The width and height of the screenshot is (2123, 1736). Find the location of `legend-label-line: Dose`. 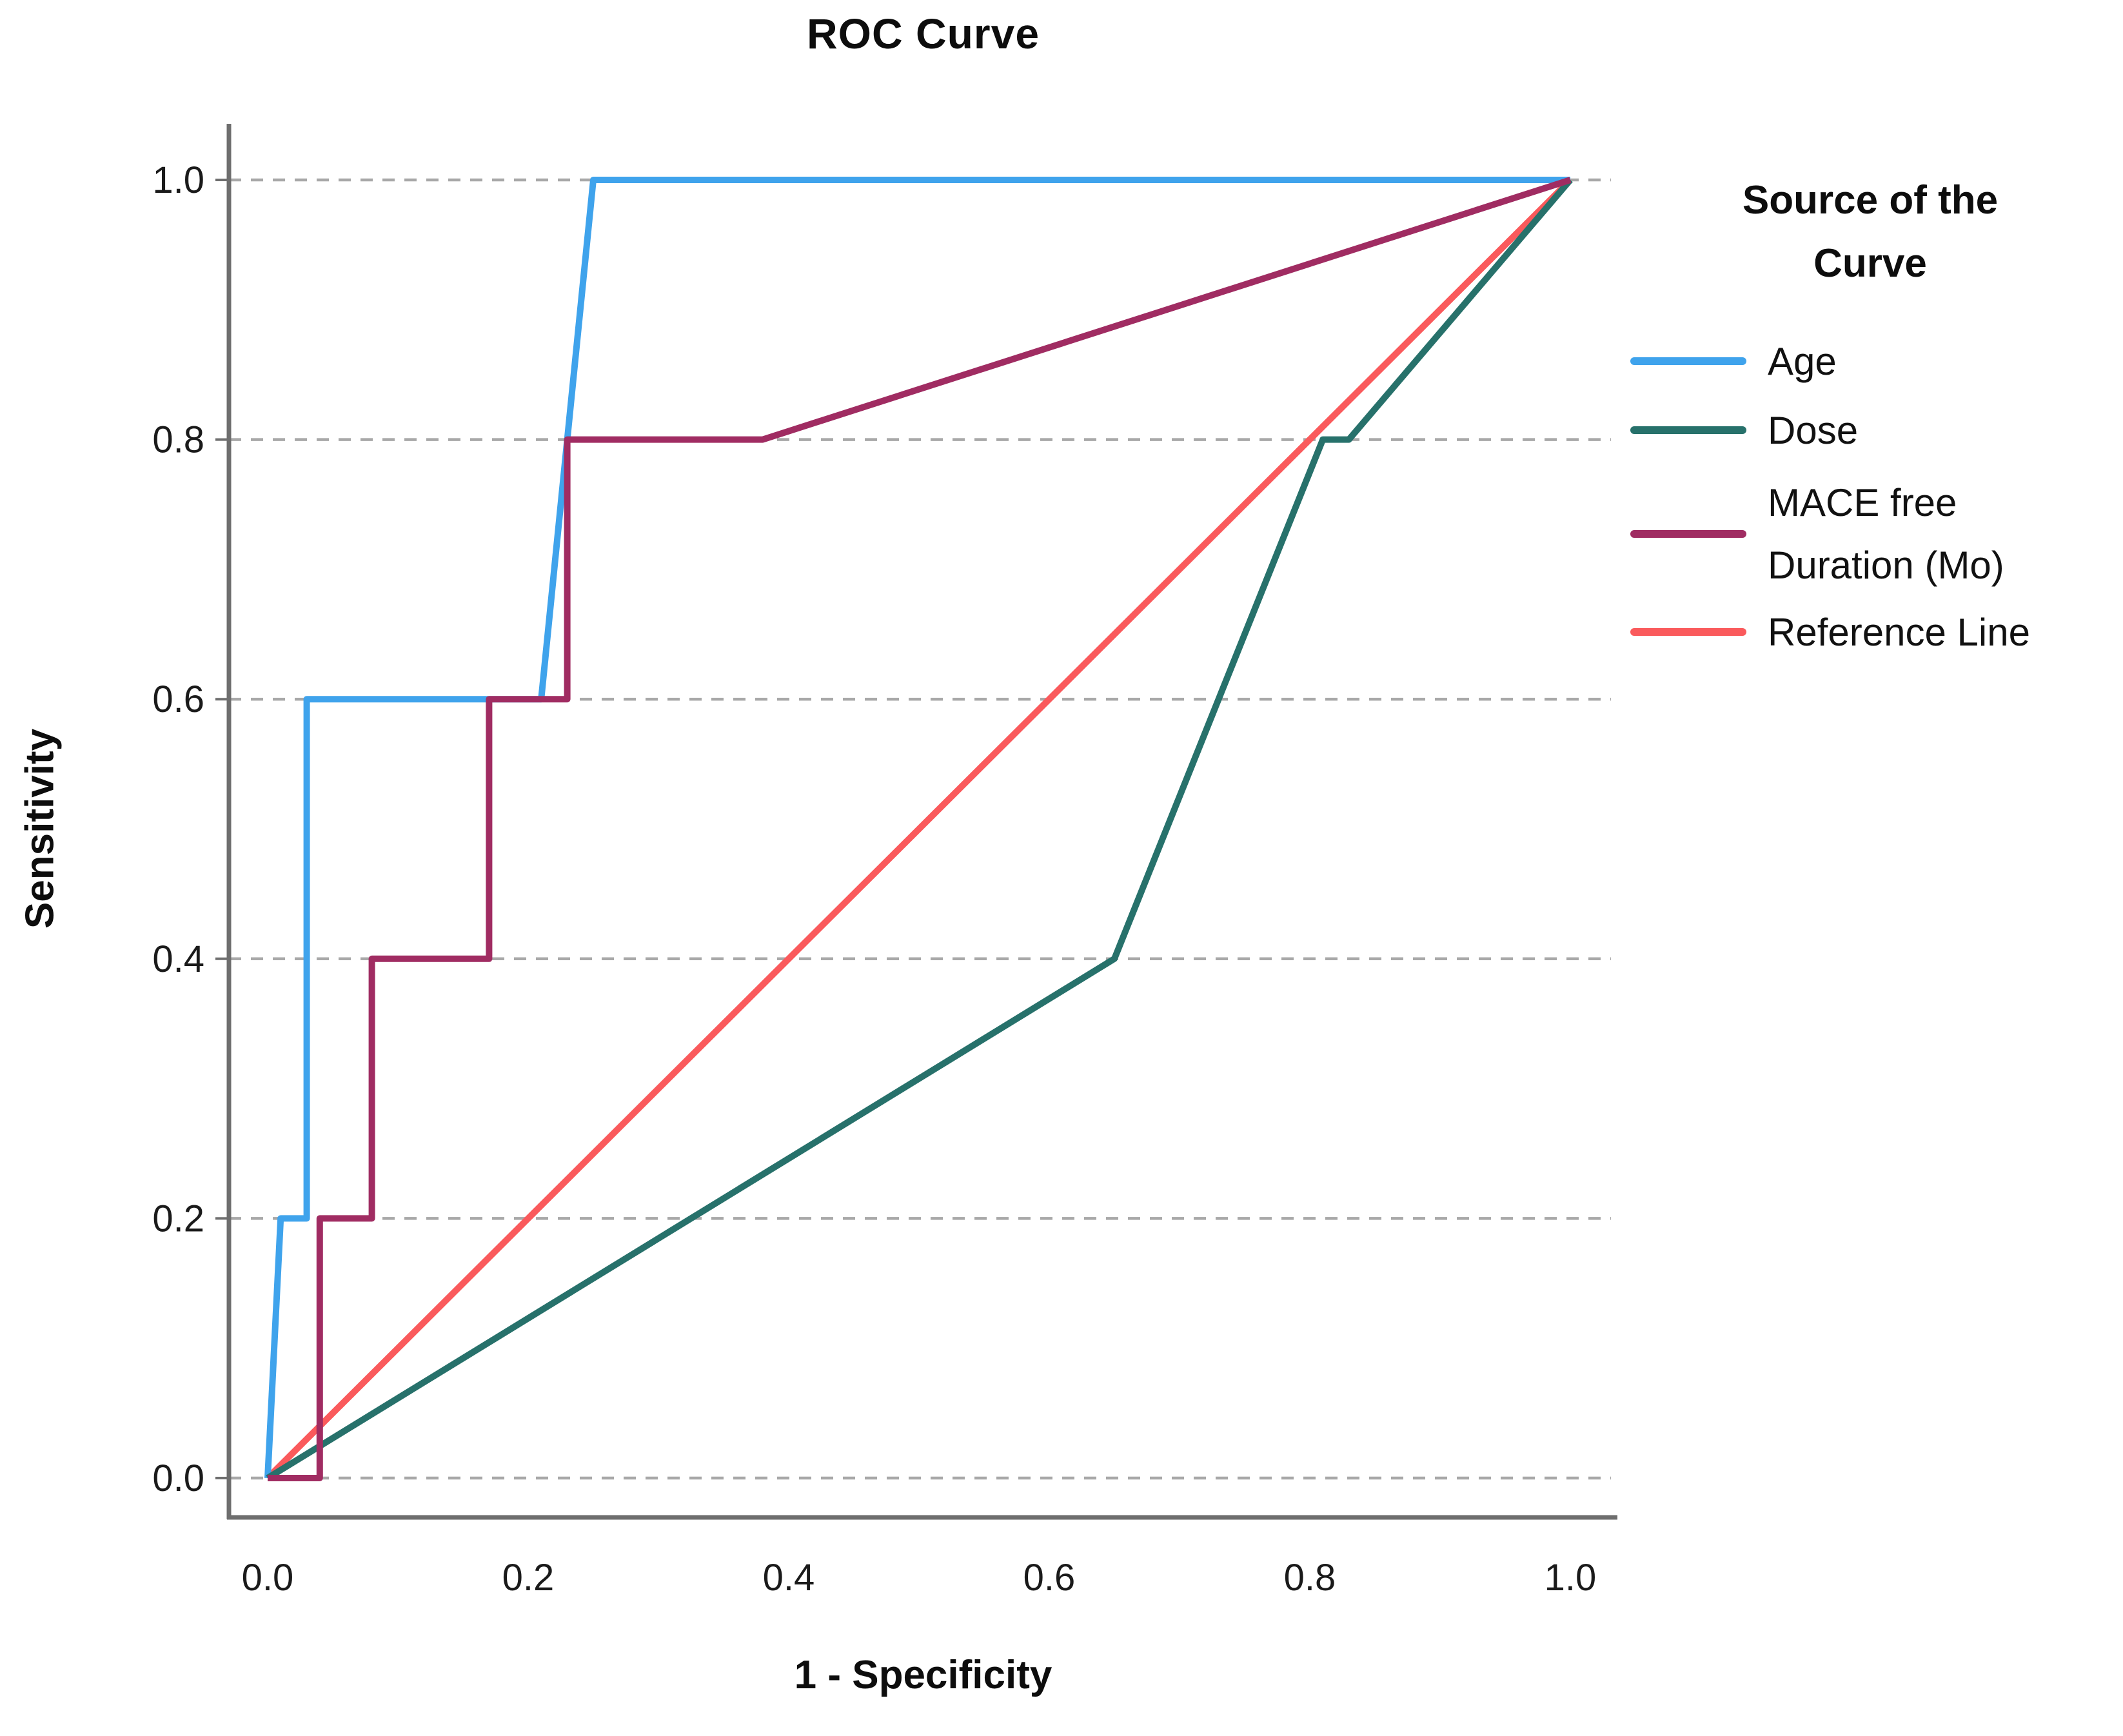

legend-label-line: Dose is located at coordinates (1813, 430).